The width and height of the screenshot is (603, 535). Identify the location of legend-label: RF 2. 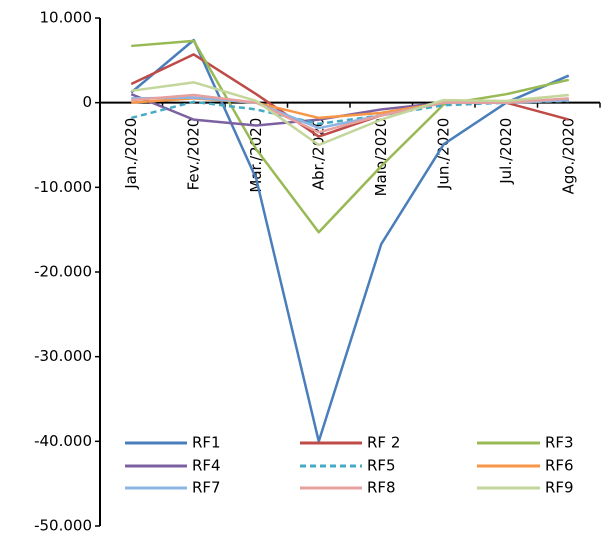
(383, 443).